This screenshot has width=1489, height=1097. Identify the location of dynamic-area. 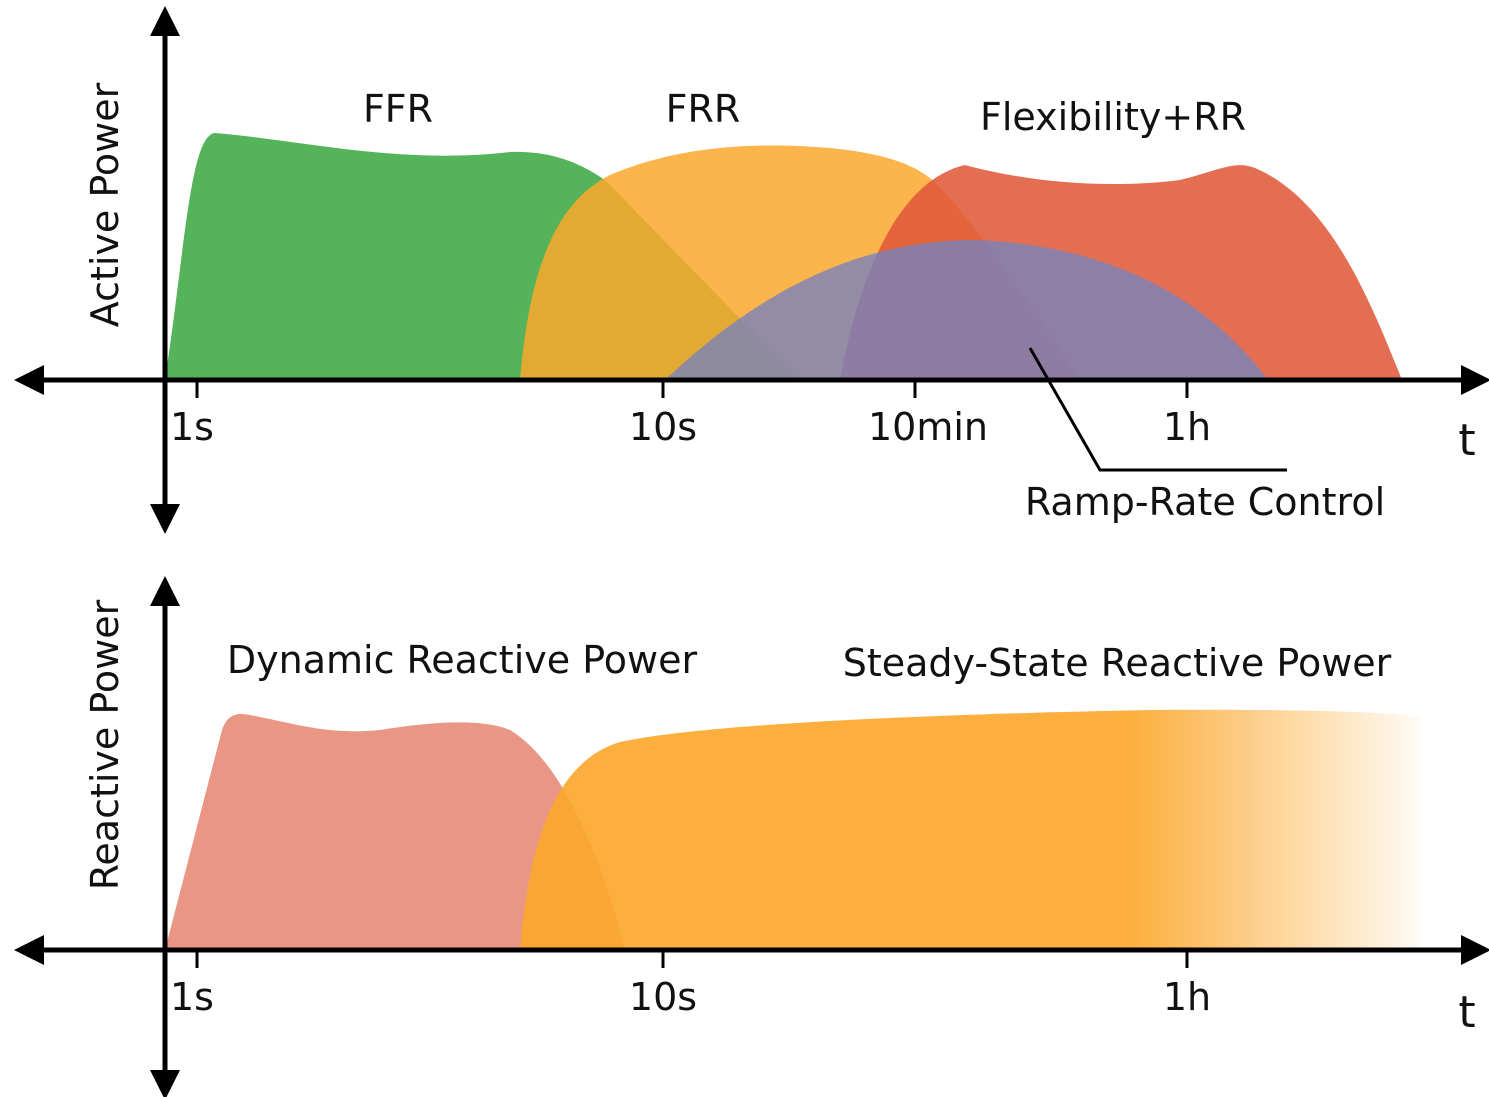
(395, 831).